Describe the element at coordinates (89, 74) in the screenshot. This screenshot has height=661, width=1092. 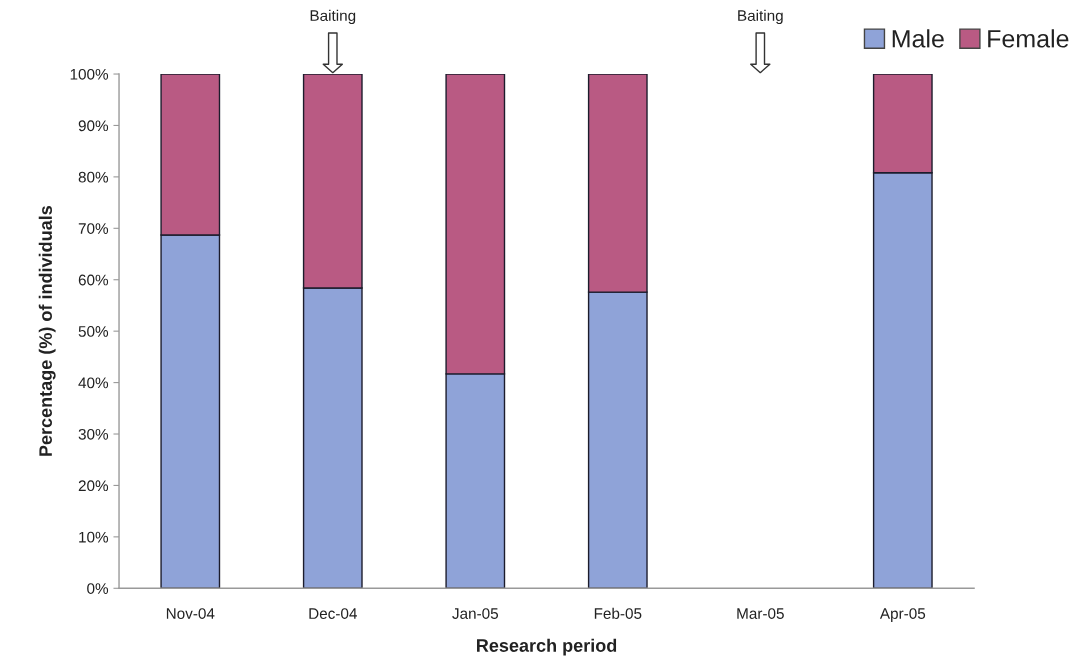
I see `y-tick-label: 100%` at that location.